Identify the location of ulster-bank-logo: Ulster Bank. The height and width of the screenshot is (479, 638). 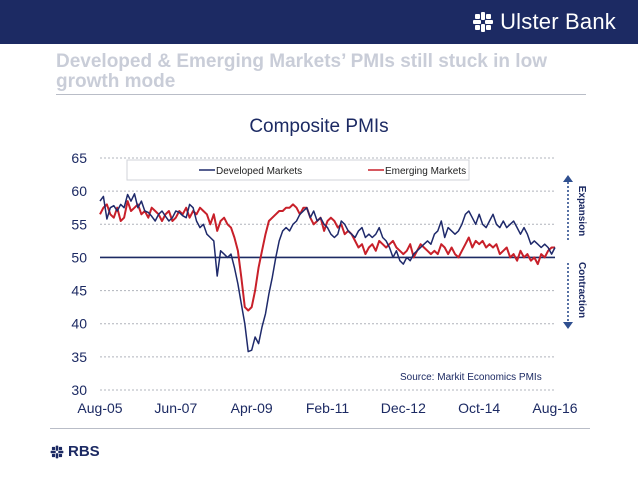
(544, 22).